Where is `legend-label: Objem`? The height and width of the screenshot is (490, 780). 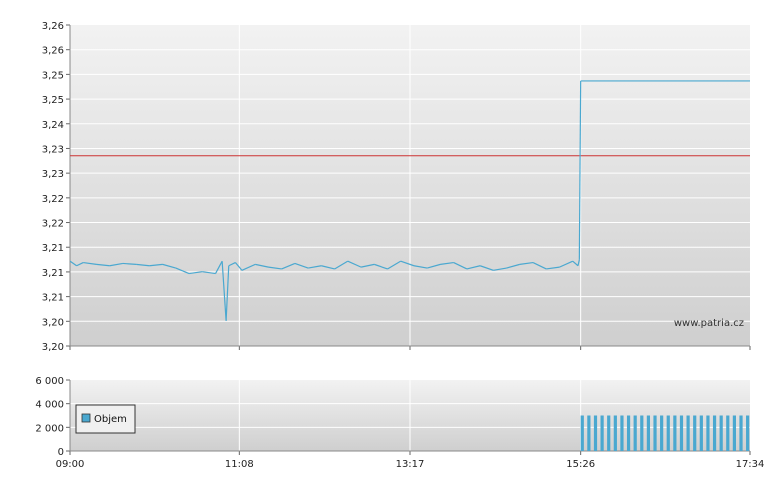 legend-label: Objem is located at coordinates (110, 419).